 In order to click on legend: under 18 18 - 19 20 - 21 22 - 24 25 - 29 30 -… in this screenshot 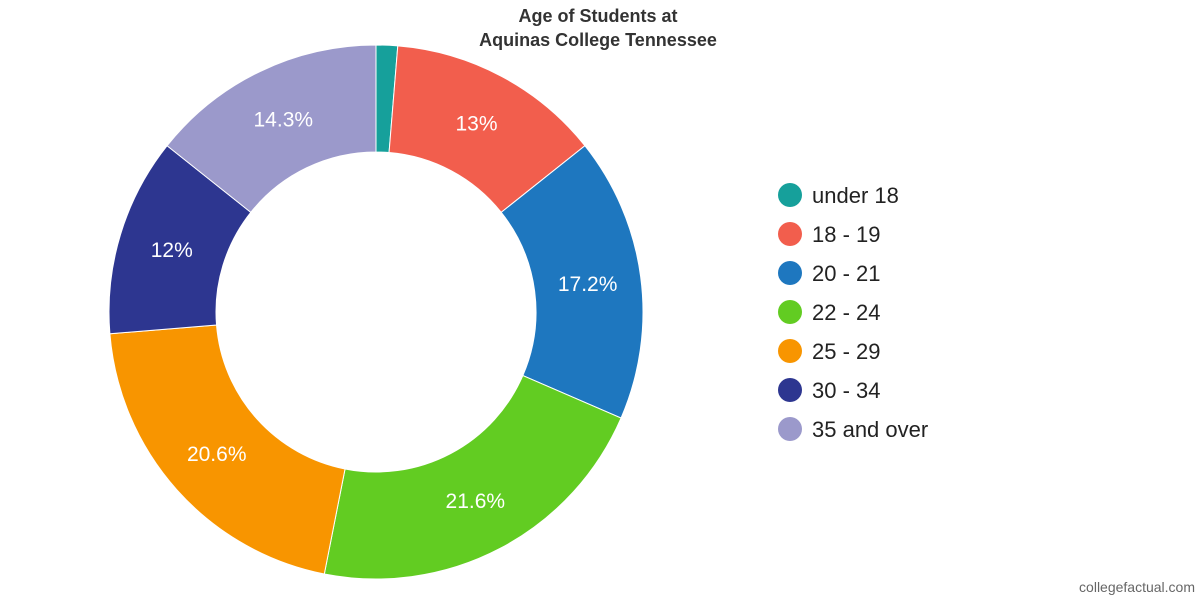, I will do `click(853, 312)`.